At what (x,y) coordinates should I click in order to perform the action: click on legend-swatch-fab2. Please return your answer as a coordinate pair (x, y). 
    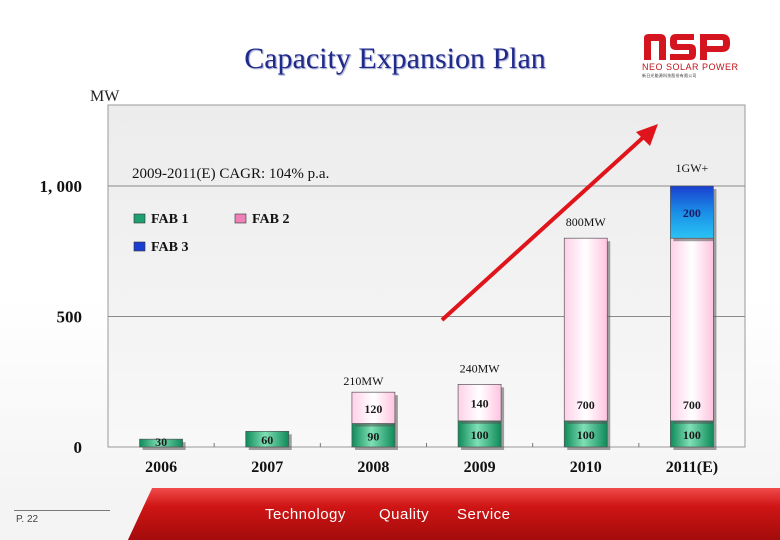
    Looking at the image, I should click on (240, 218).